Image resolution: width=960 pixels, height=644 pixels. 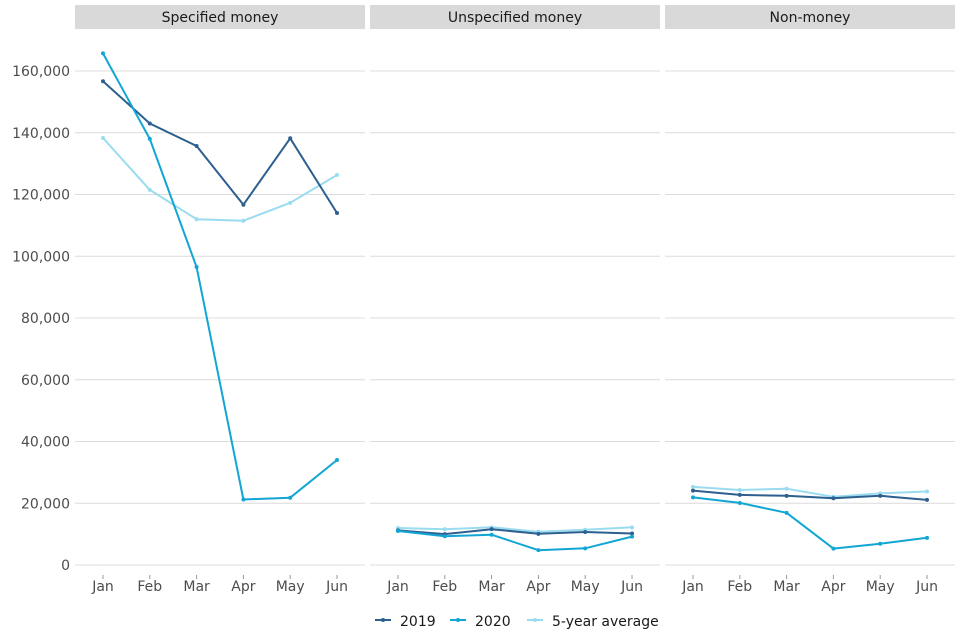 I want to click on panel-title: Specified money, so click(x=220, y=18).